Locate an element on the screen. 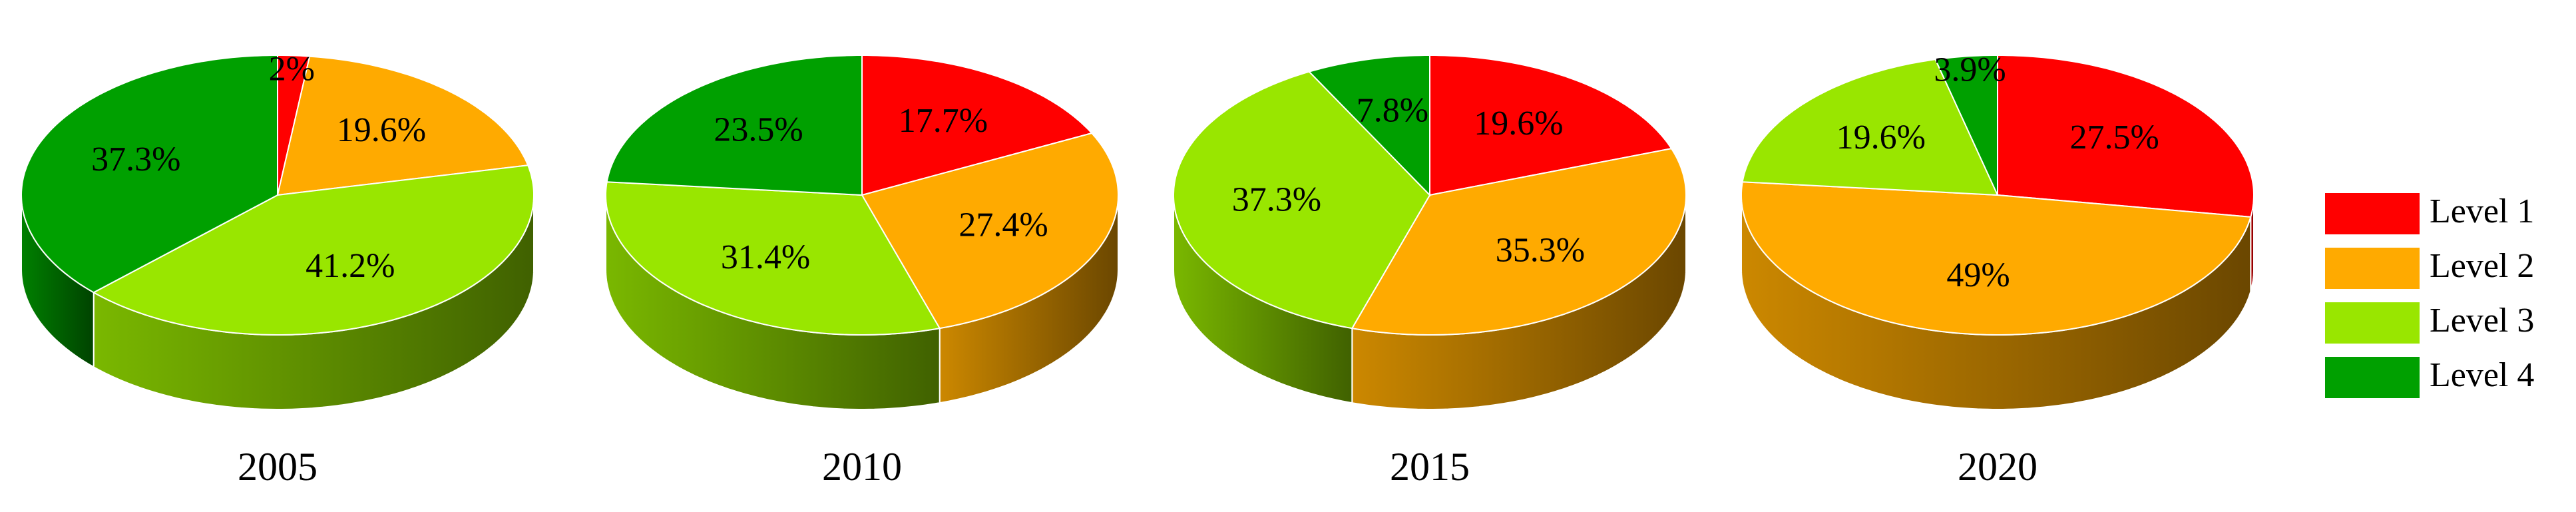  pie-title: 2005 is located at coordinates (278, 467).